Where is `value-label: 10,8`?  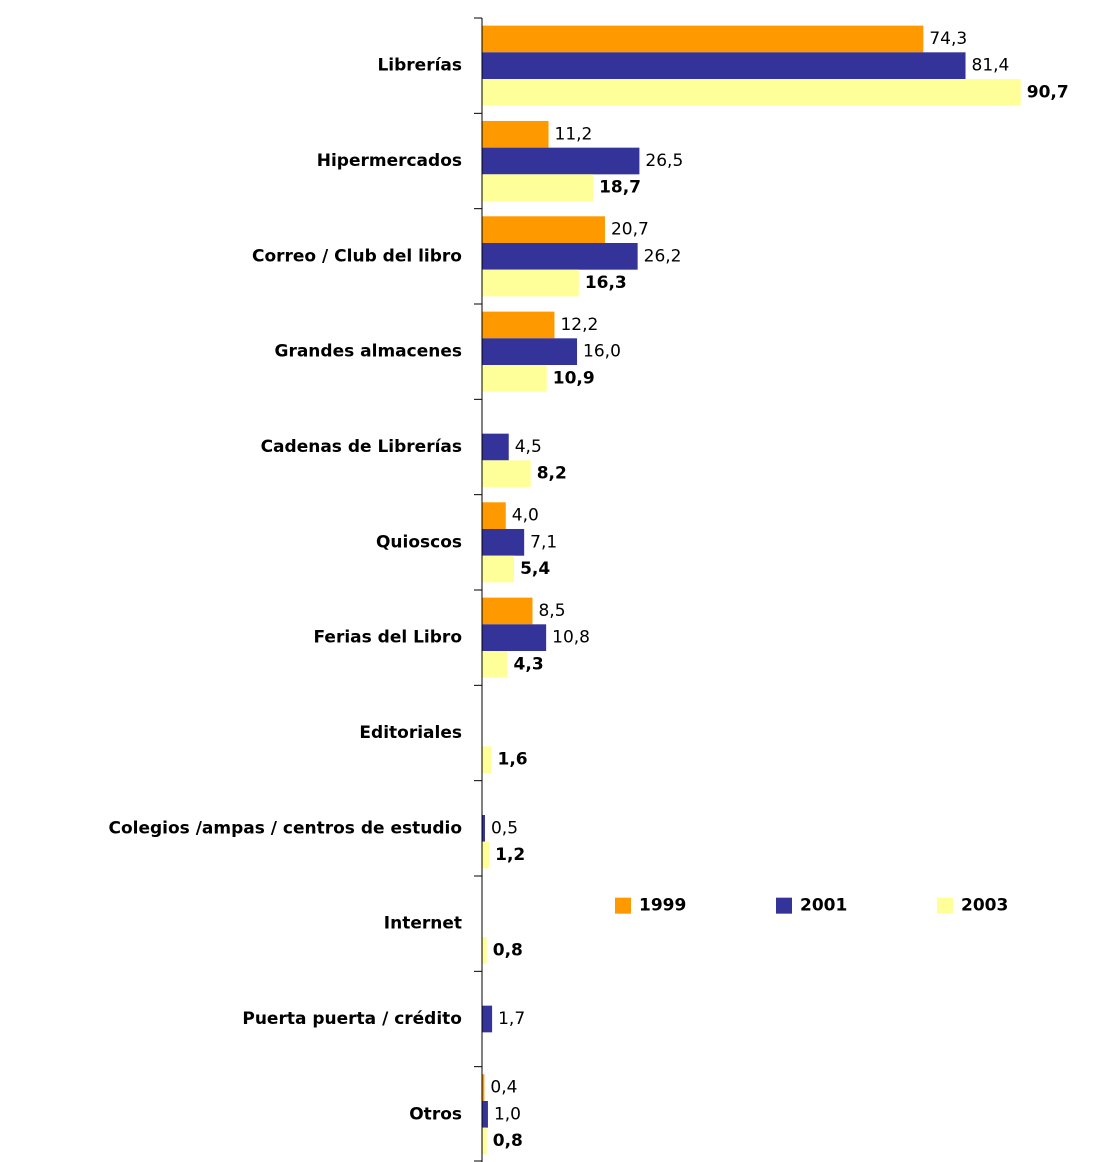 value-label: 10,8 is located at coordinates (571, 638).